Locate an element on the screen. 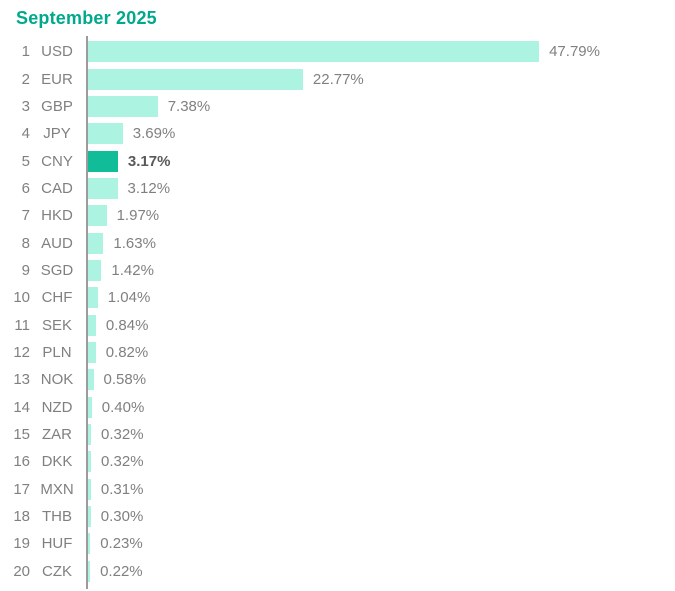 The height and width of the screenshot is (591, 675). value-label: 0.23% is located at coordinates (121, 544).